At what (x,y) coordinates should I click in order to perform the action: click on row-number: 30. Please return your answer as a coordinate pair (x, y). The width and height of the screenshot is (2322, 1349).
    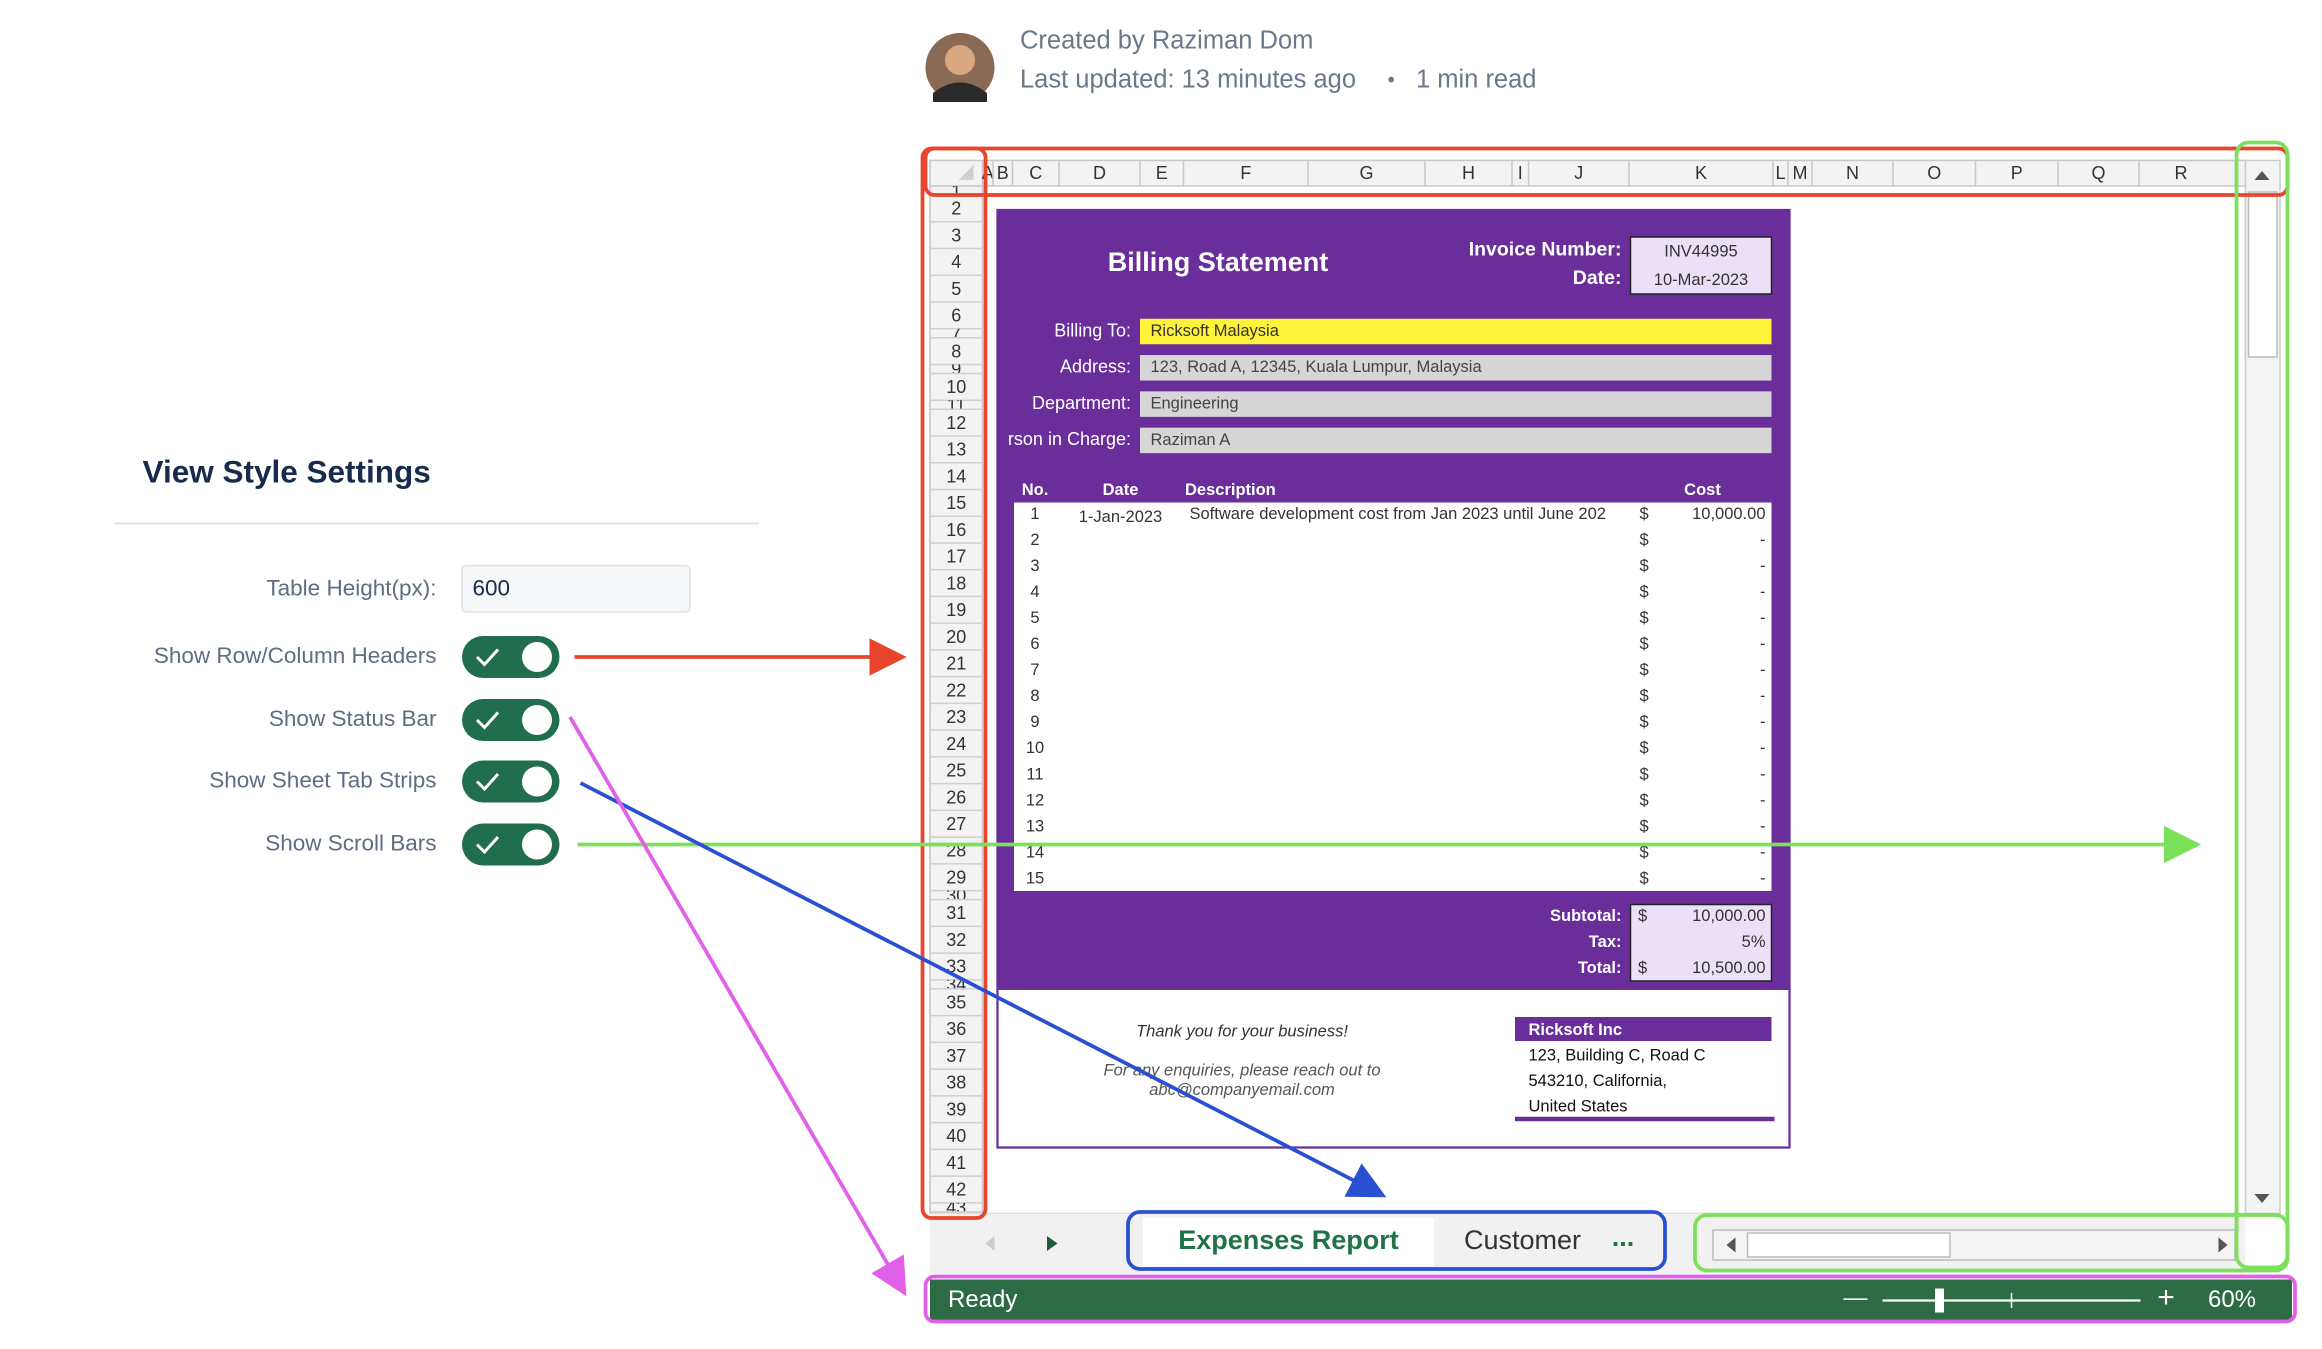
    Looking at the image, I should click on (956, 895).